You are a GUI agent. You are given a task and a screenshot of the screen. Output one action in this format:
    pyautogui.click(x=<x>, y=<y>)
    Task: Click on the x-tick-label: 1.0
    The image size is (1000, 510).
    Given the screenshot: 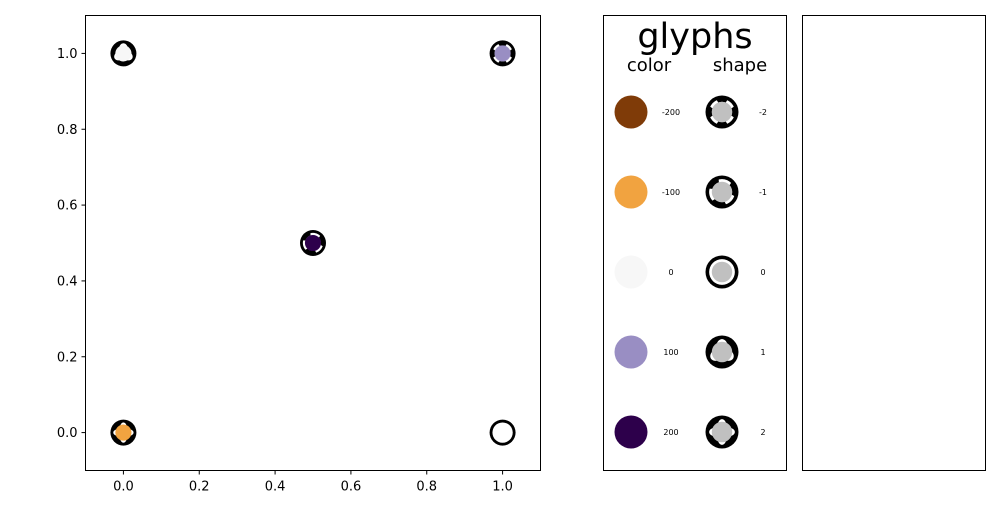 What is the action you would take?
    pyautogui.click(x=502, y=487)
    